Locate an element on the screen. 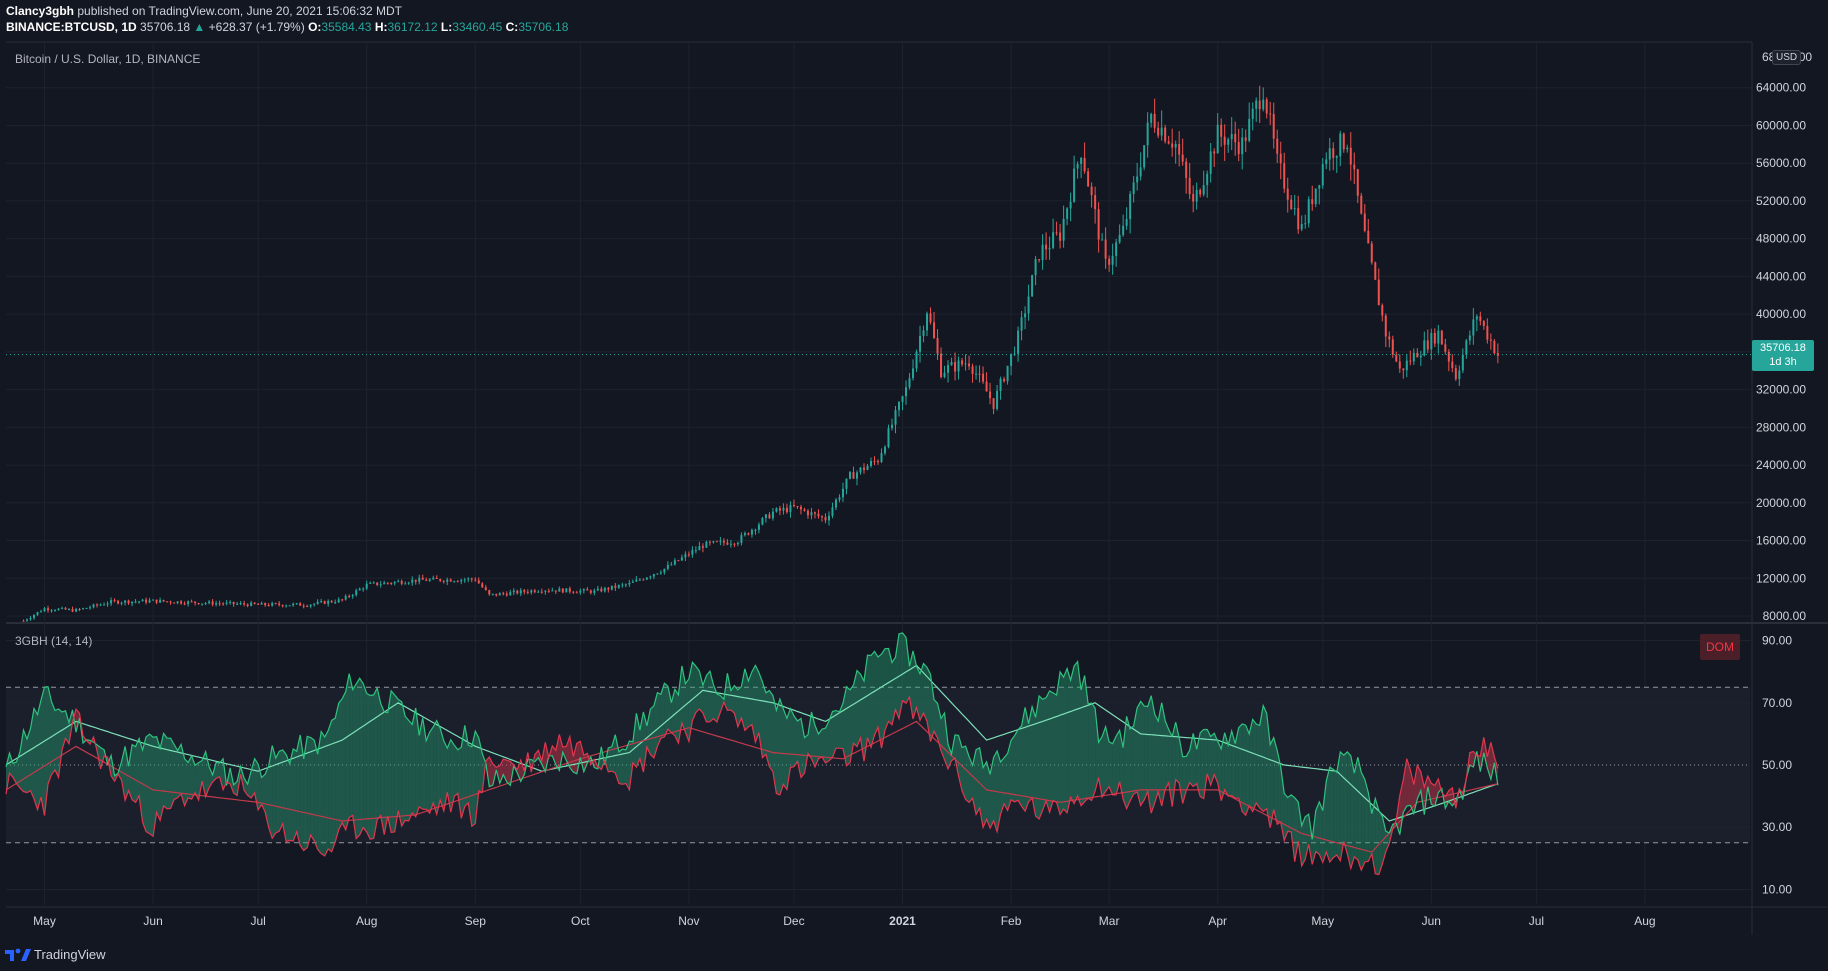 The width and height of the screenshot is (1828, 971). footer-brand: TradingView is located at coordinates (70, 954).